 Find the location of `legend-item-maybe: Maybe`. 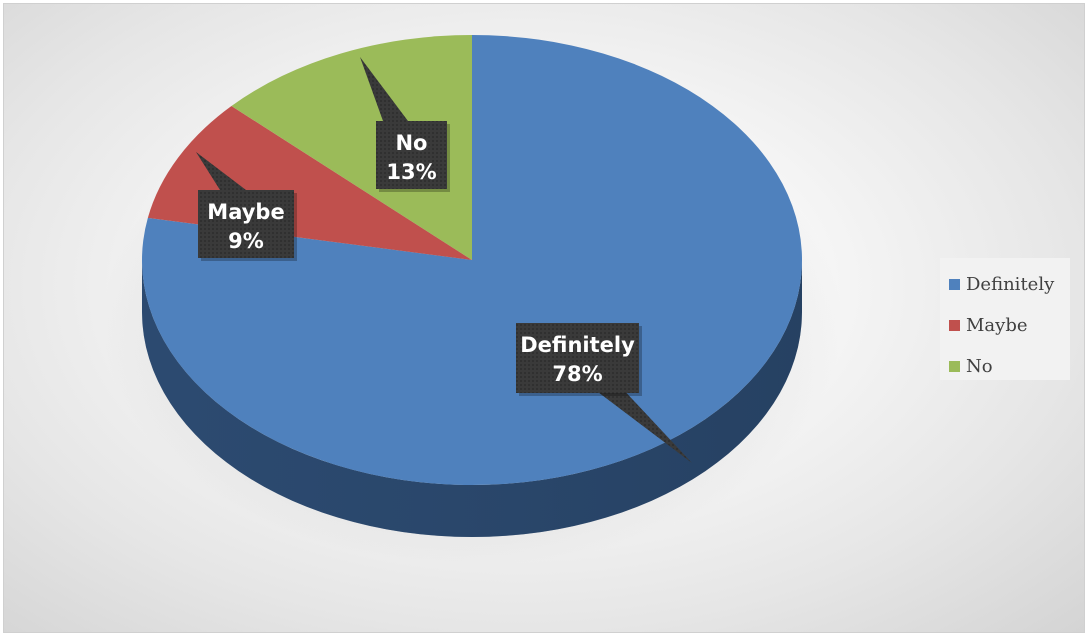

legend-item-maybe: Maybe is located at coordinates (1005, 325).